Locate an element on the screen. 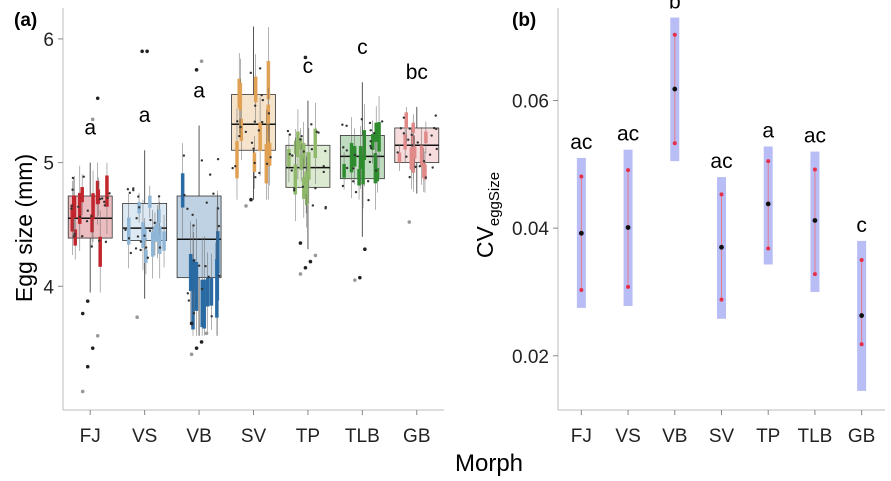 Image resolution: width=891 pixels, height=481 pixels. inner-interval-low is located at coordinates (861, 344).